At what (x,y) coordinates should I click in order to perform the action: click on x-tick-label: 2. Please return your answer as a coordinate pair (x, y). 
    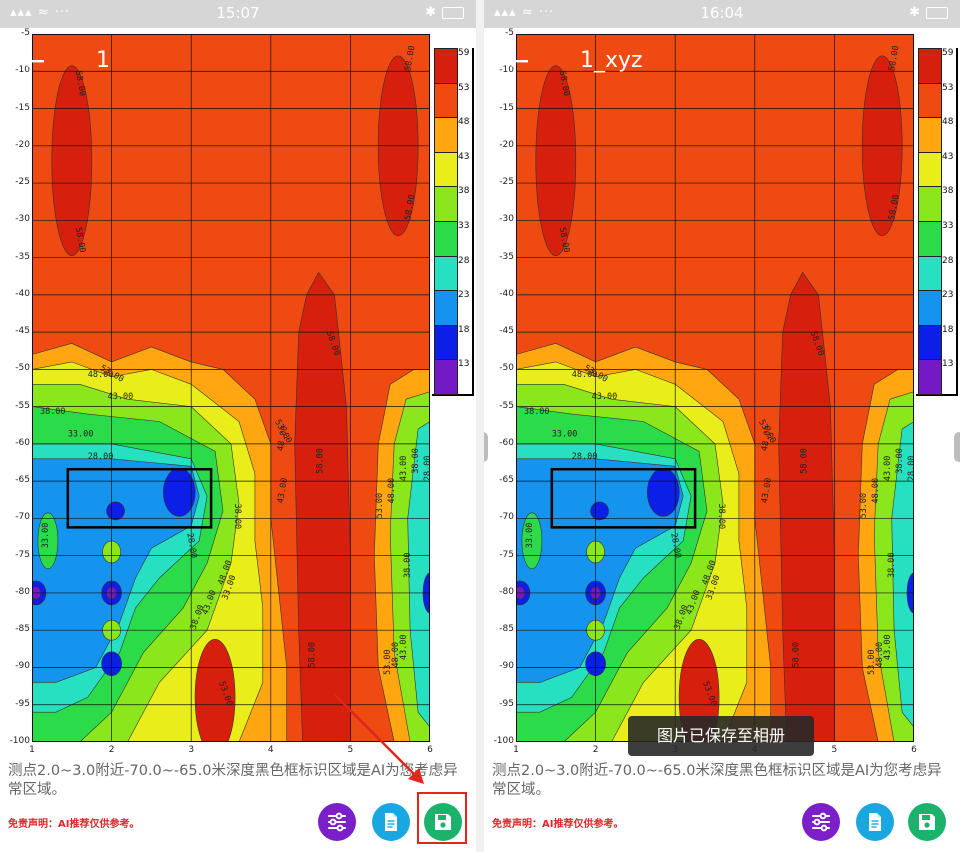
    Looking at the image, I should click on (111, 750).